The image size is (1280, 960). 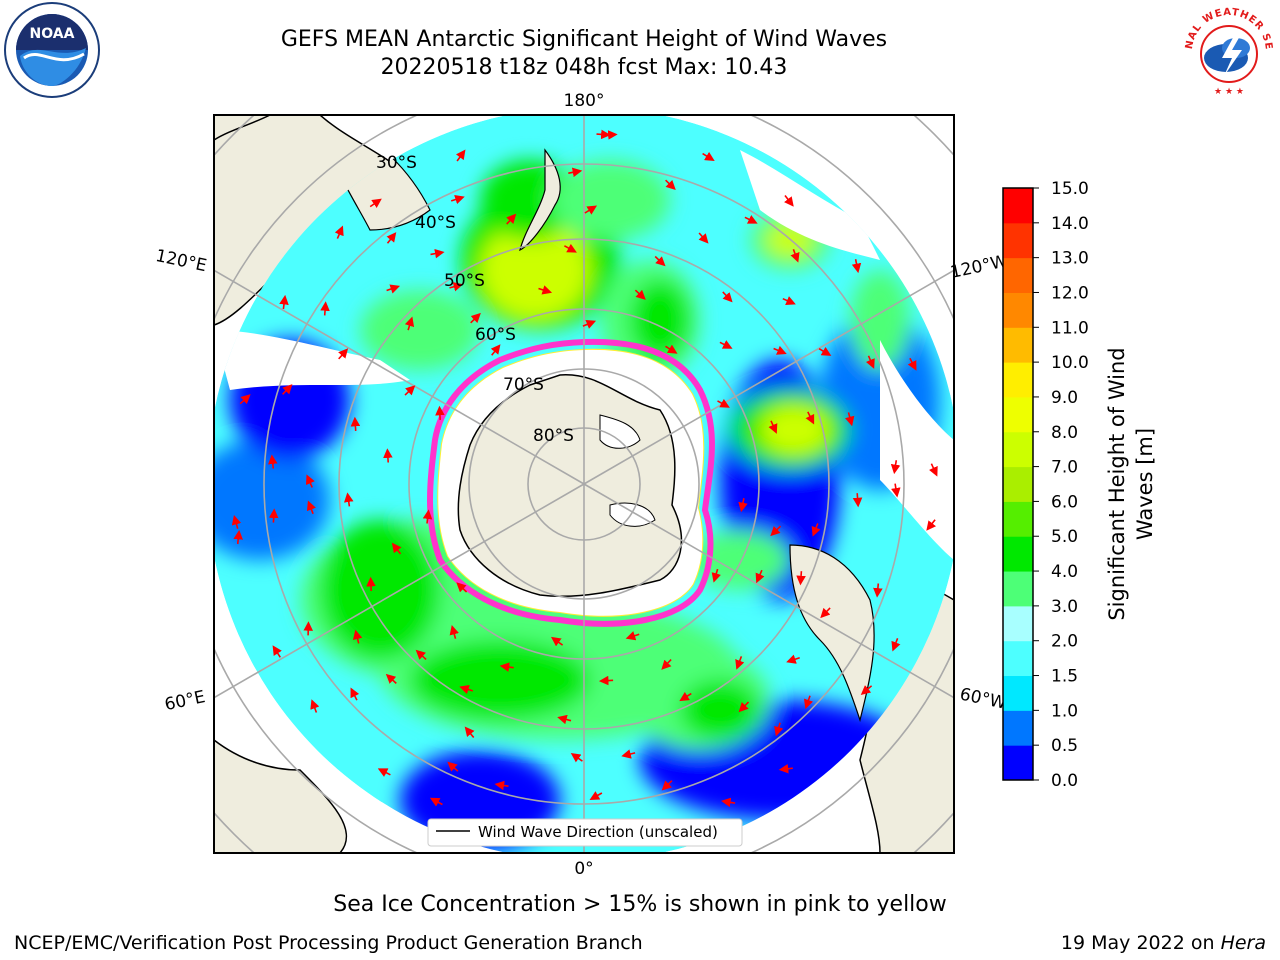 What do you see at coordinates (52, 34) in the screenshot?
I see `noaa-logo-text: NOAA` at bounding box center [52, 34].